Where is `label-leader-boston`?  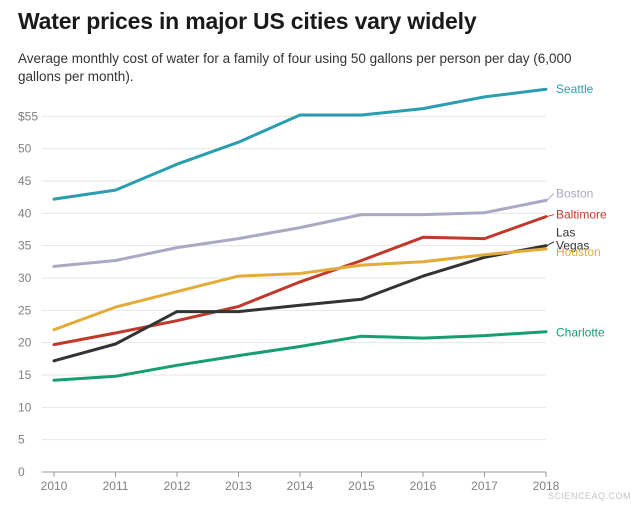 label-leader-boston is located at coordinates (550, 197).